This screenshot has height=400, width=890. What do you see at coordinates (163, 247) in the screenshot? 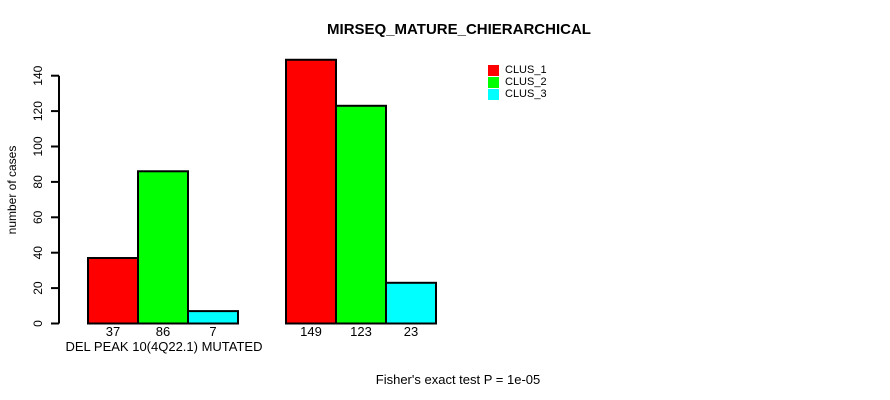
I see `bar-clus_2-group1` at bounding box center [163, 247].